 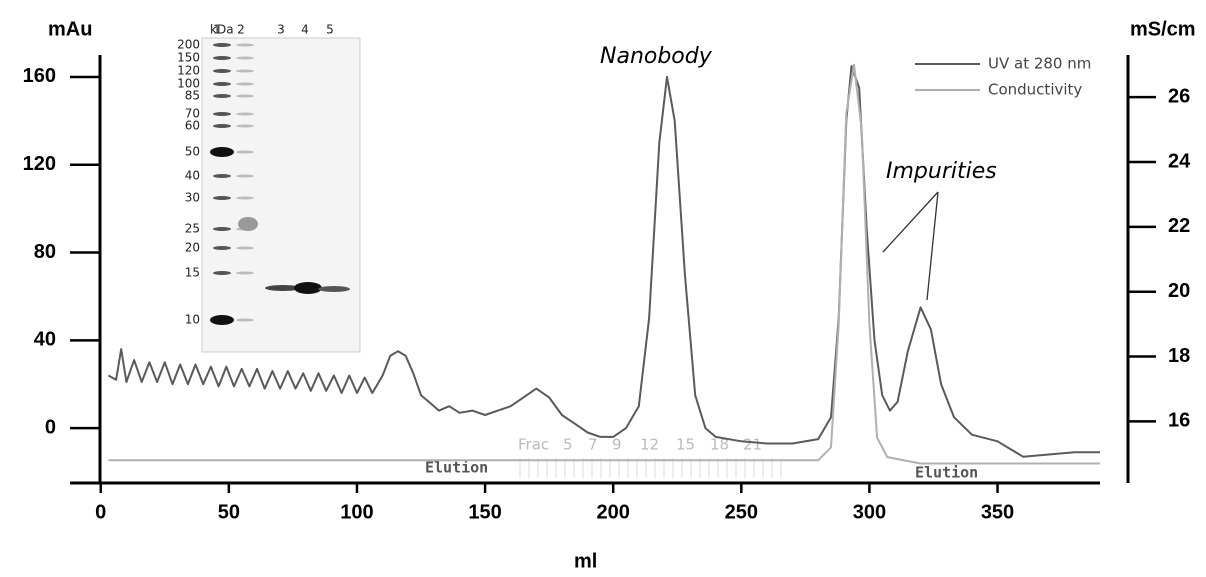 I want to click on x-tick-label: 150, so click(x=484, y=512).